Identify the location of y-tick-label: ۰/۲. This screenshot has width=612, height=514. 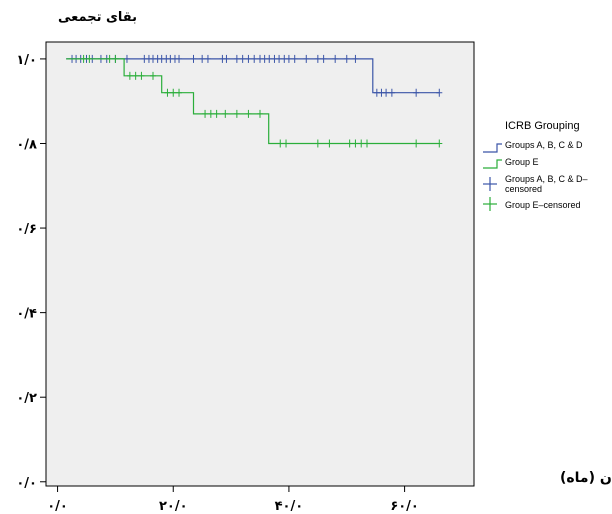
(26, 398).